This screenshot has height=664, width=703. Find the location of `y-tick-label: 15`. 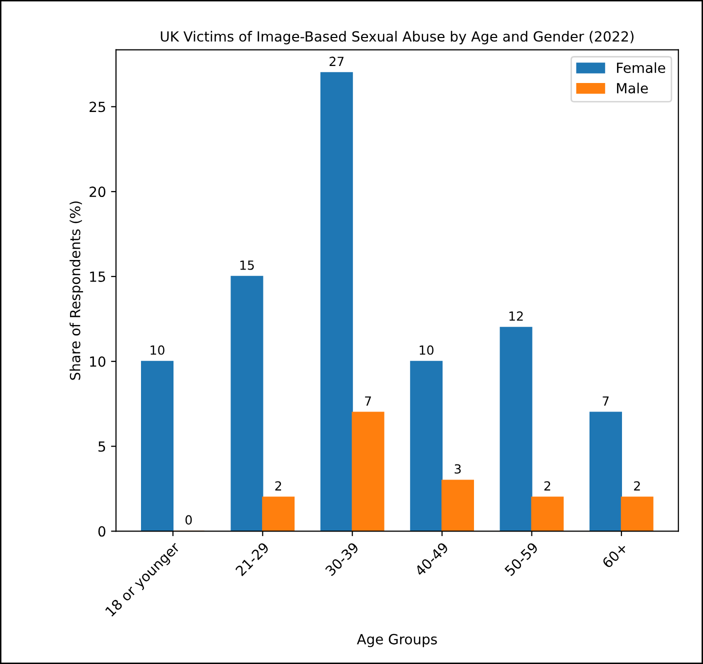

y-tick-label: 15 is located at coordinates (98, 277).